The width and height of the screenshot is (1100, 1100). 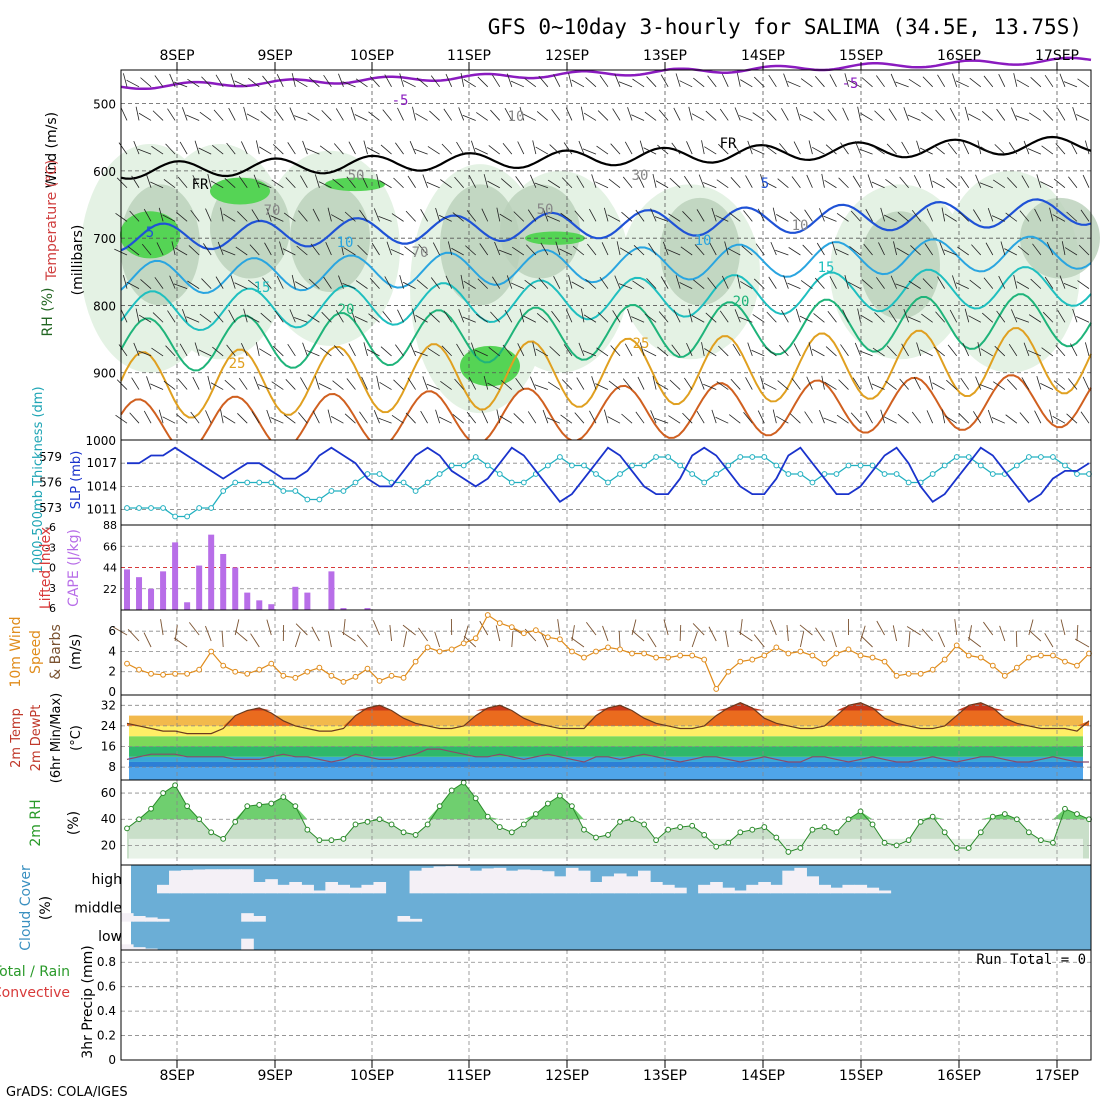 What do you see at coordinates (330, 238) in the screenshot?
I see `rh-shade-mid` at bounding box center [330, 238].